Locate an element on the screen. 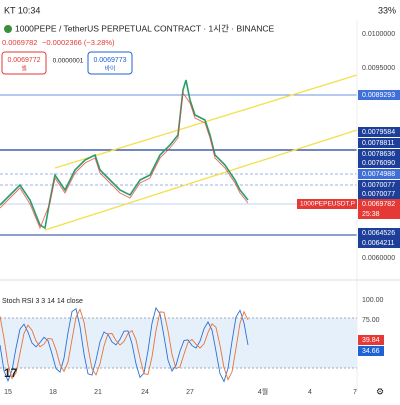 The height and width of the screenshot is (405, 400). buy-label: 바이 is located at coordinates (109, 69).